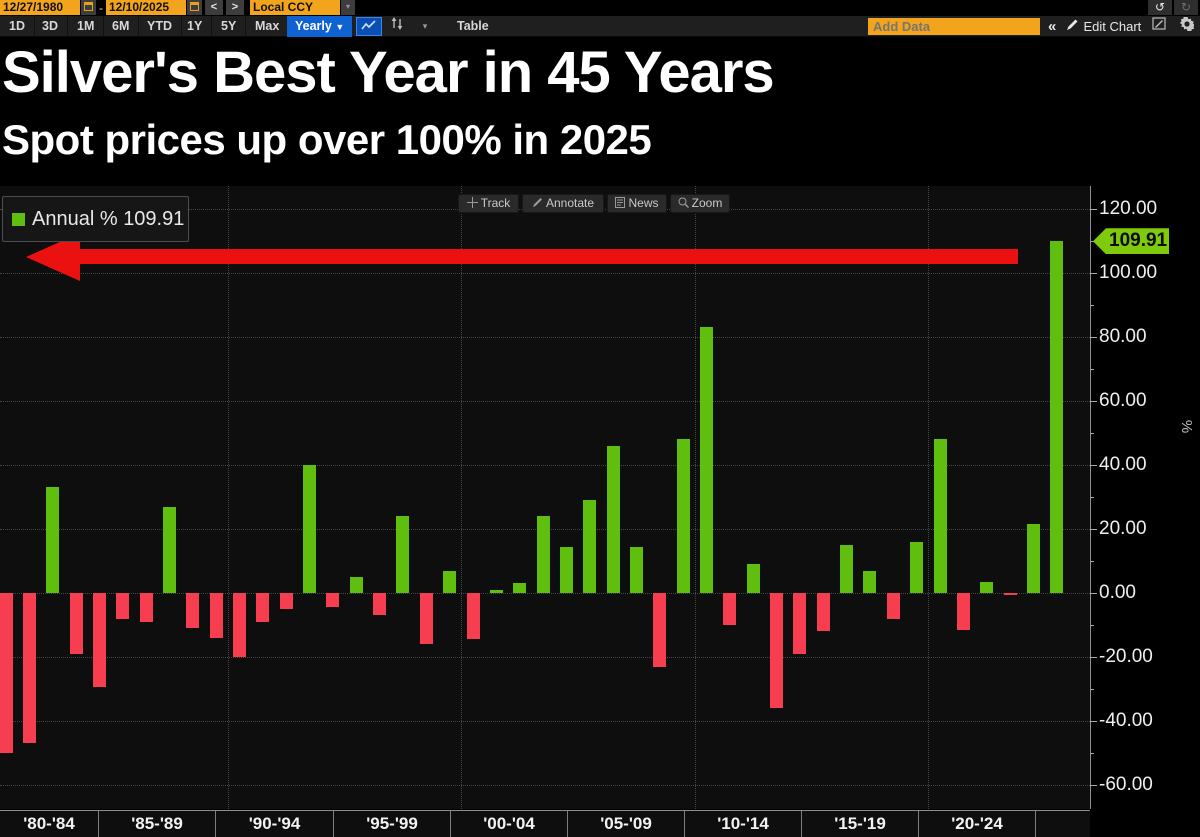 This screenshot has height=837, width=1200. What do you see at coordinates (295, 7) in the screenshot?
I see `currency-select: Local CCY` at bounding box center [295, 7].